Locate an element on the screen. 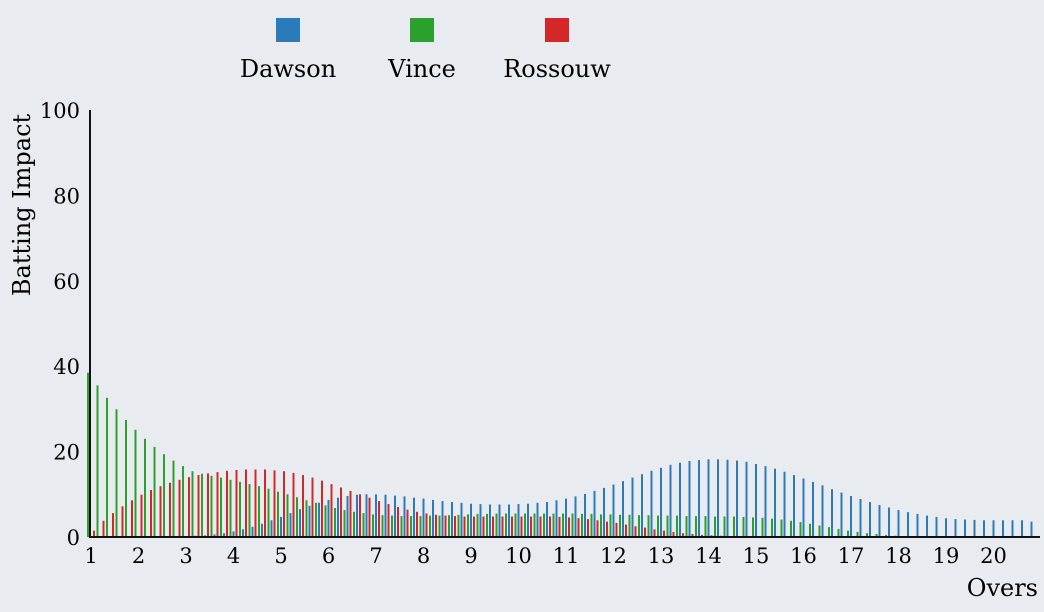 This screenshot has height=612, width=1044. y-tick-label: 0 is located at coordinates (73, 538).